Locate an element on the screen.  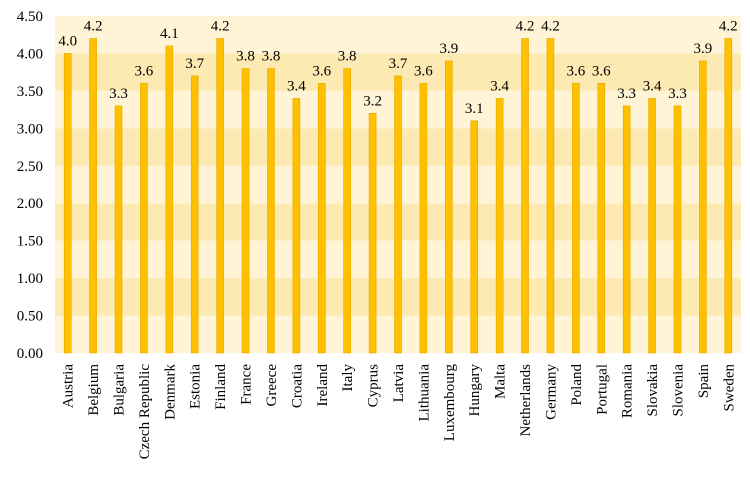
bar-greece is located at coordinates (271, 211).